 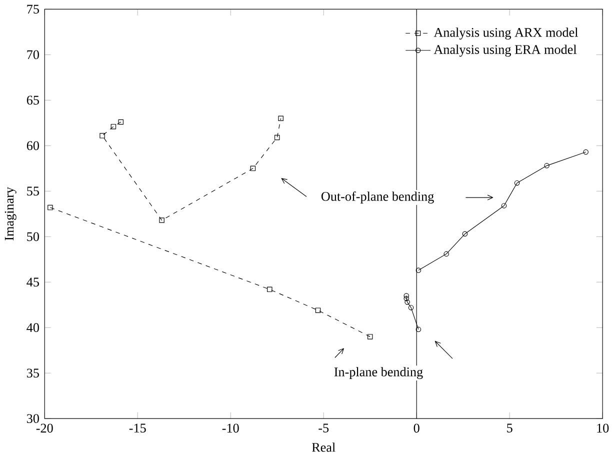 I want to click on annotation: Out-of-plane bending, so click(x=377, y=198).